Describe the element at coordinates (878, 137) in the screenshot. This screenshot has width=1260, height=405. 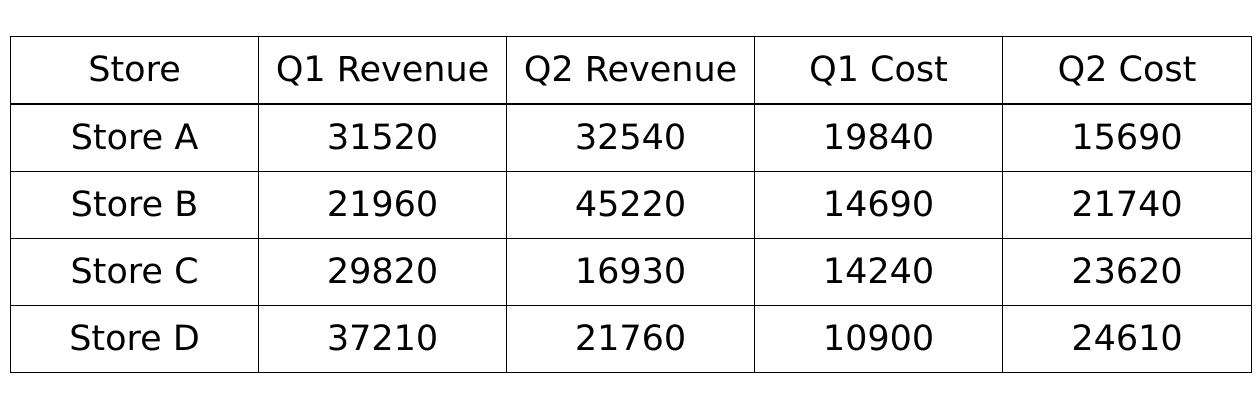
I see `table-cell: 19840` at that location.